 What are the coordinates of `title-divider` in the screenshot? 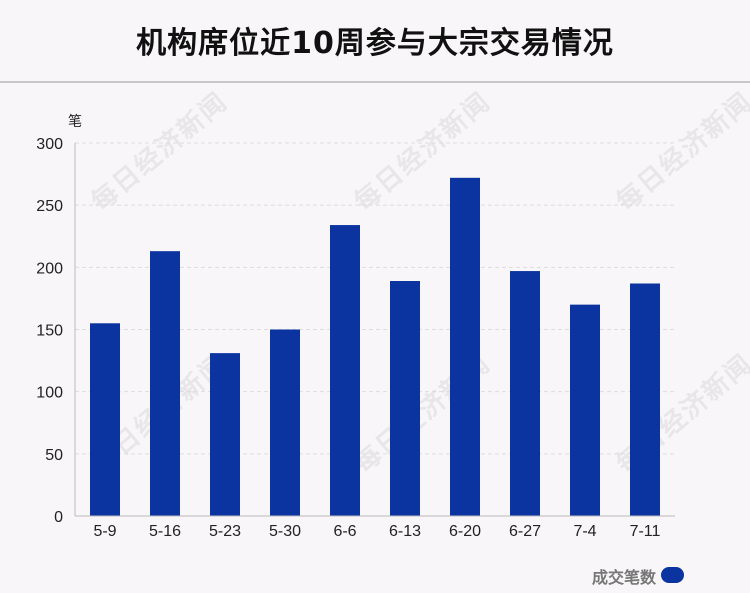 It's located at (375, 82).